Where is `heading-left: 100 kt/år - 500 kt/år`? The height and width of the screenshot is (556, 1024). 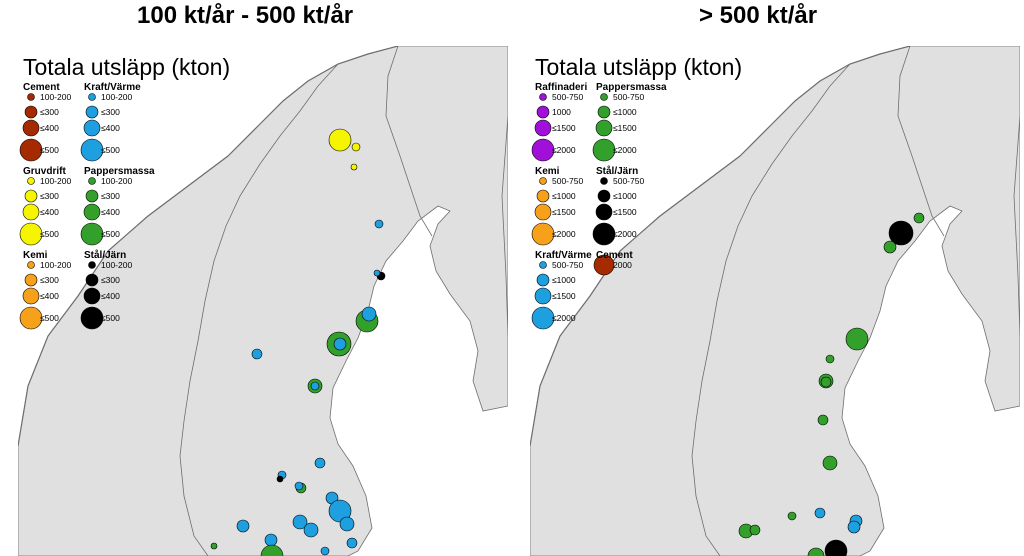
heading-left: 100 kt/år - 500 kt/år is located at coordinates (245, 15).